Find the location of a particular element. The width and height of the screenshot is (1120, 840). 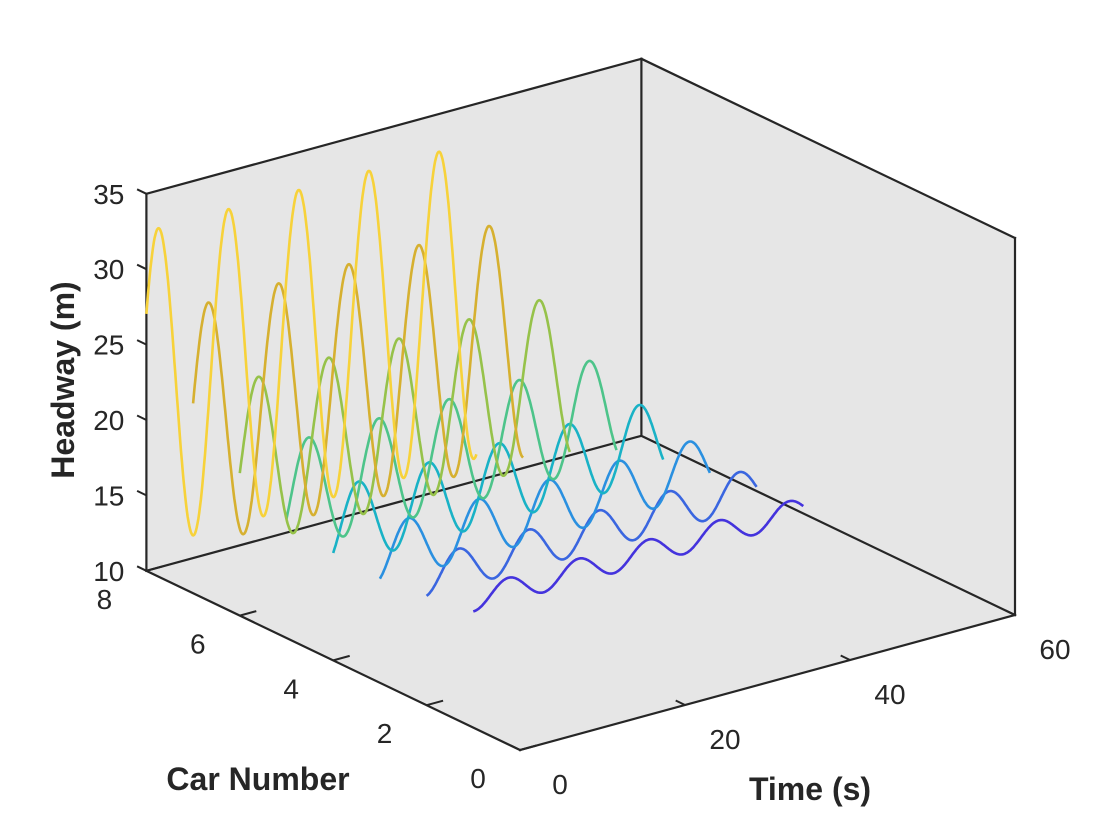

z-tick-label-20: 20 is located at coordinates (108, 420).